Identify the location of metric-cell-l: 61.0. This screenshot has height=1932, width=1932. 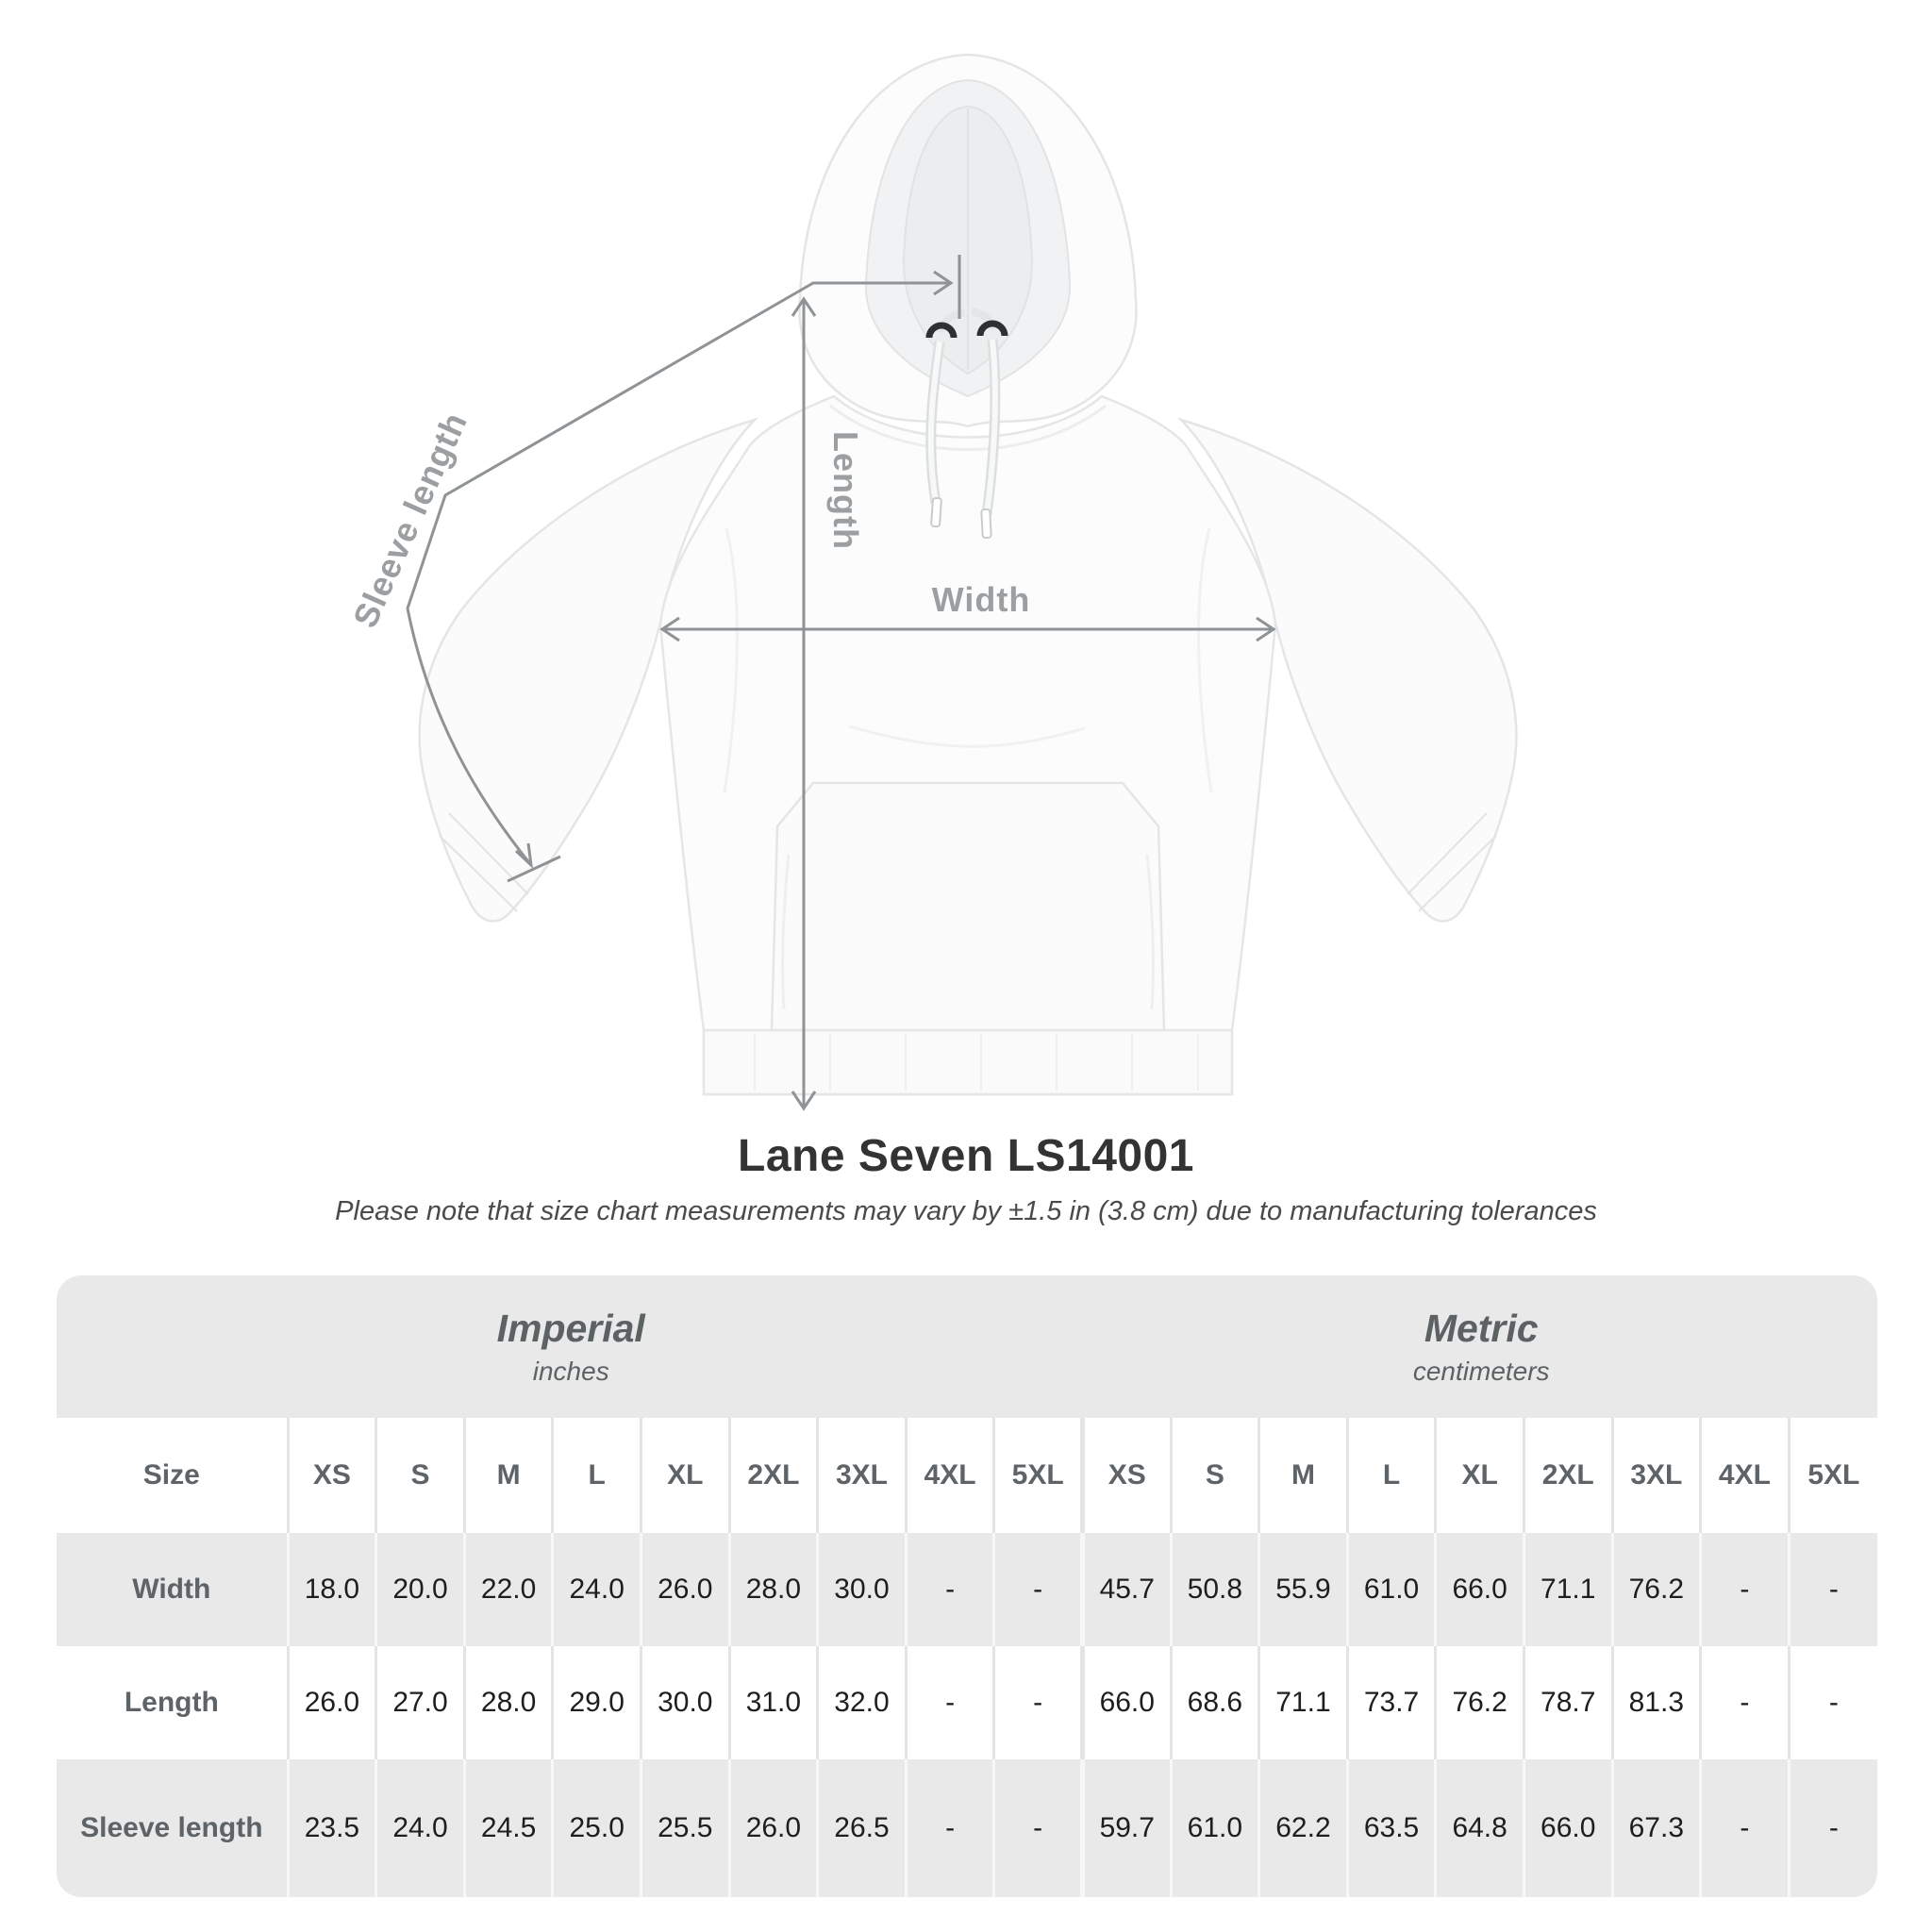
(1390, 1589).